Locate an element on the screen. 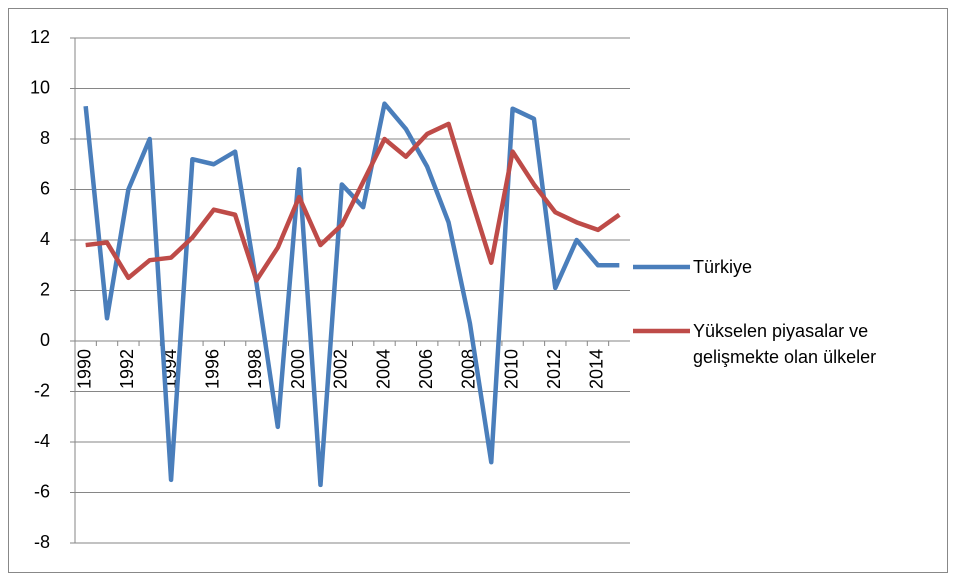 This screenshot has height=581, width=956. x-tick-label: 2012 is located at coordinates (554, 369).